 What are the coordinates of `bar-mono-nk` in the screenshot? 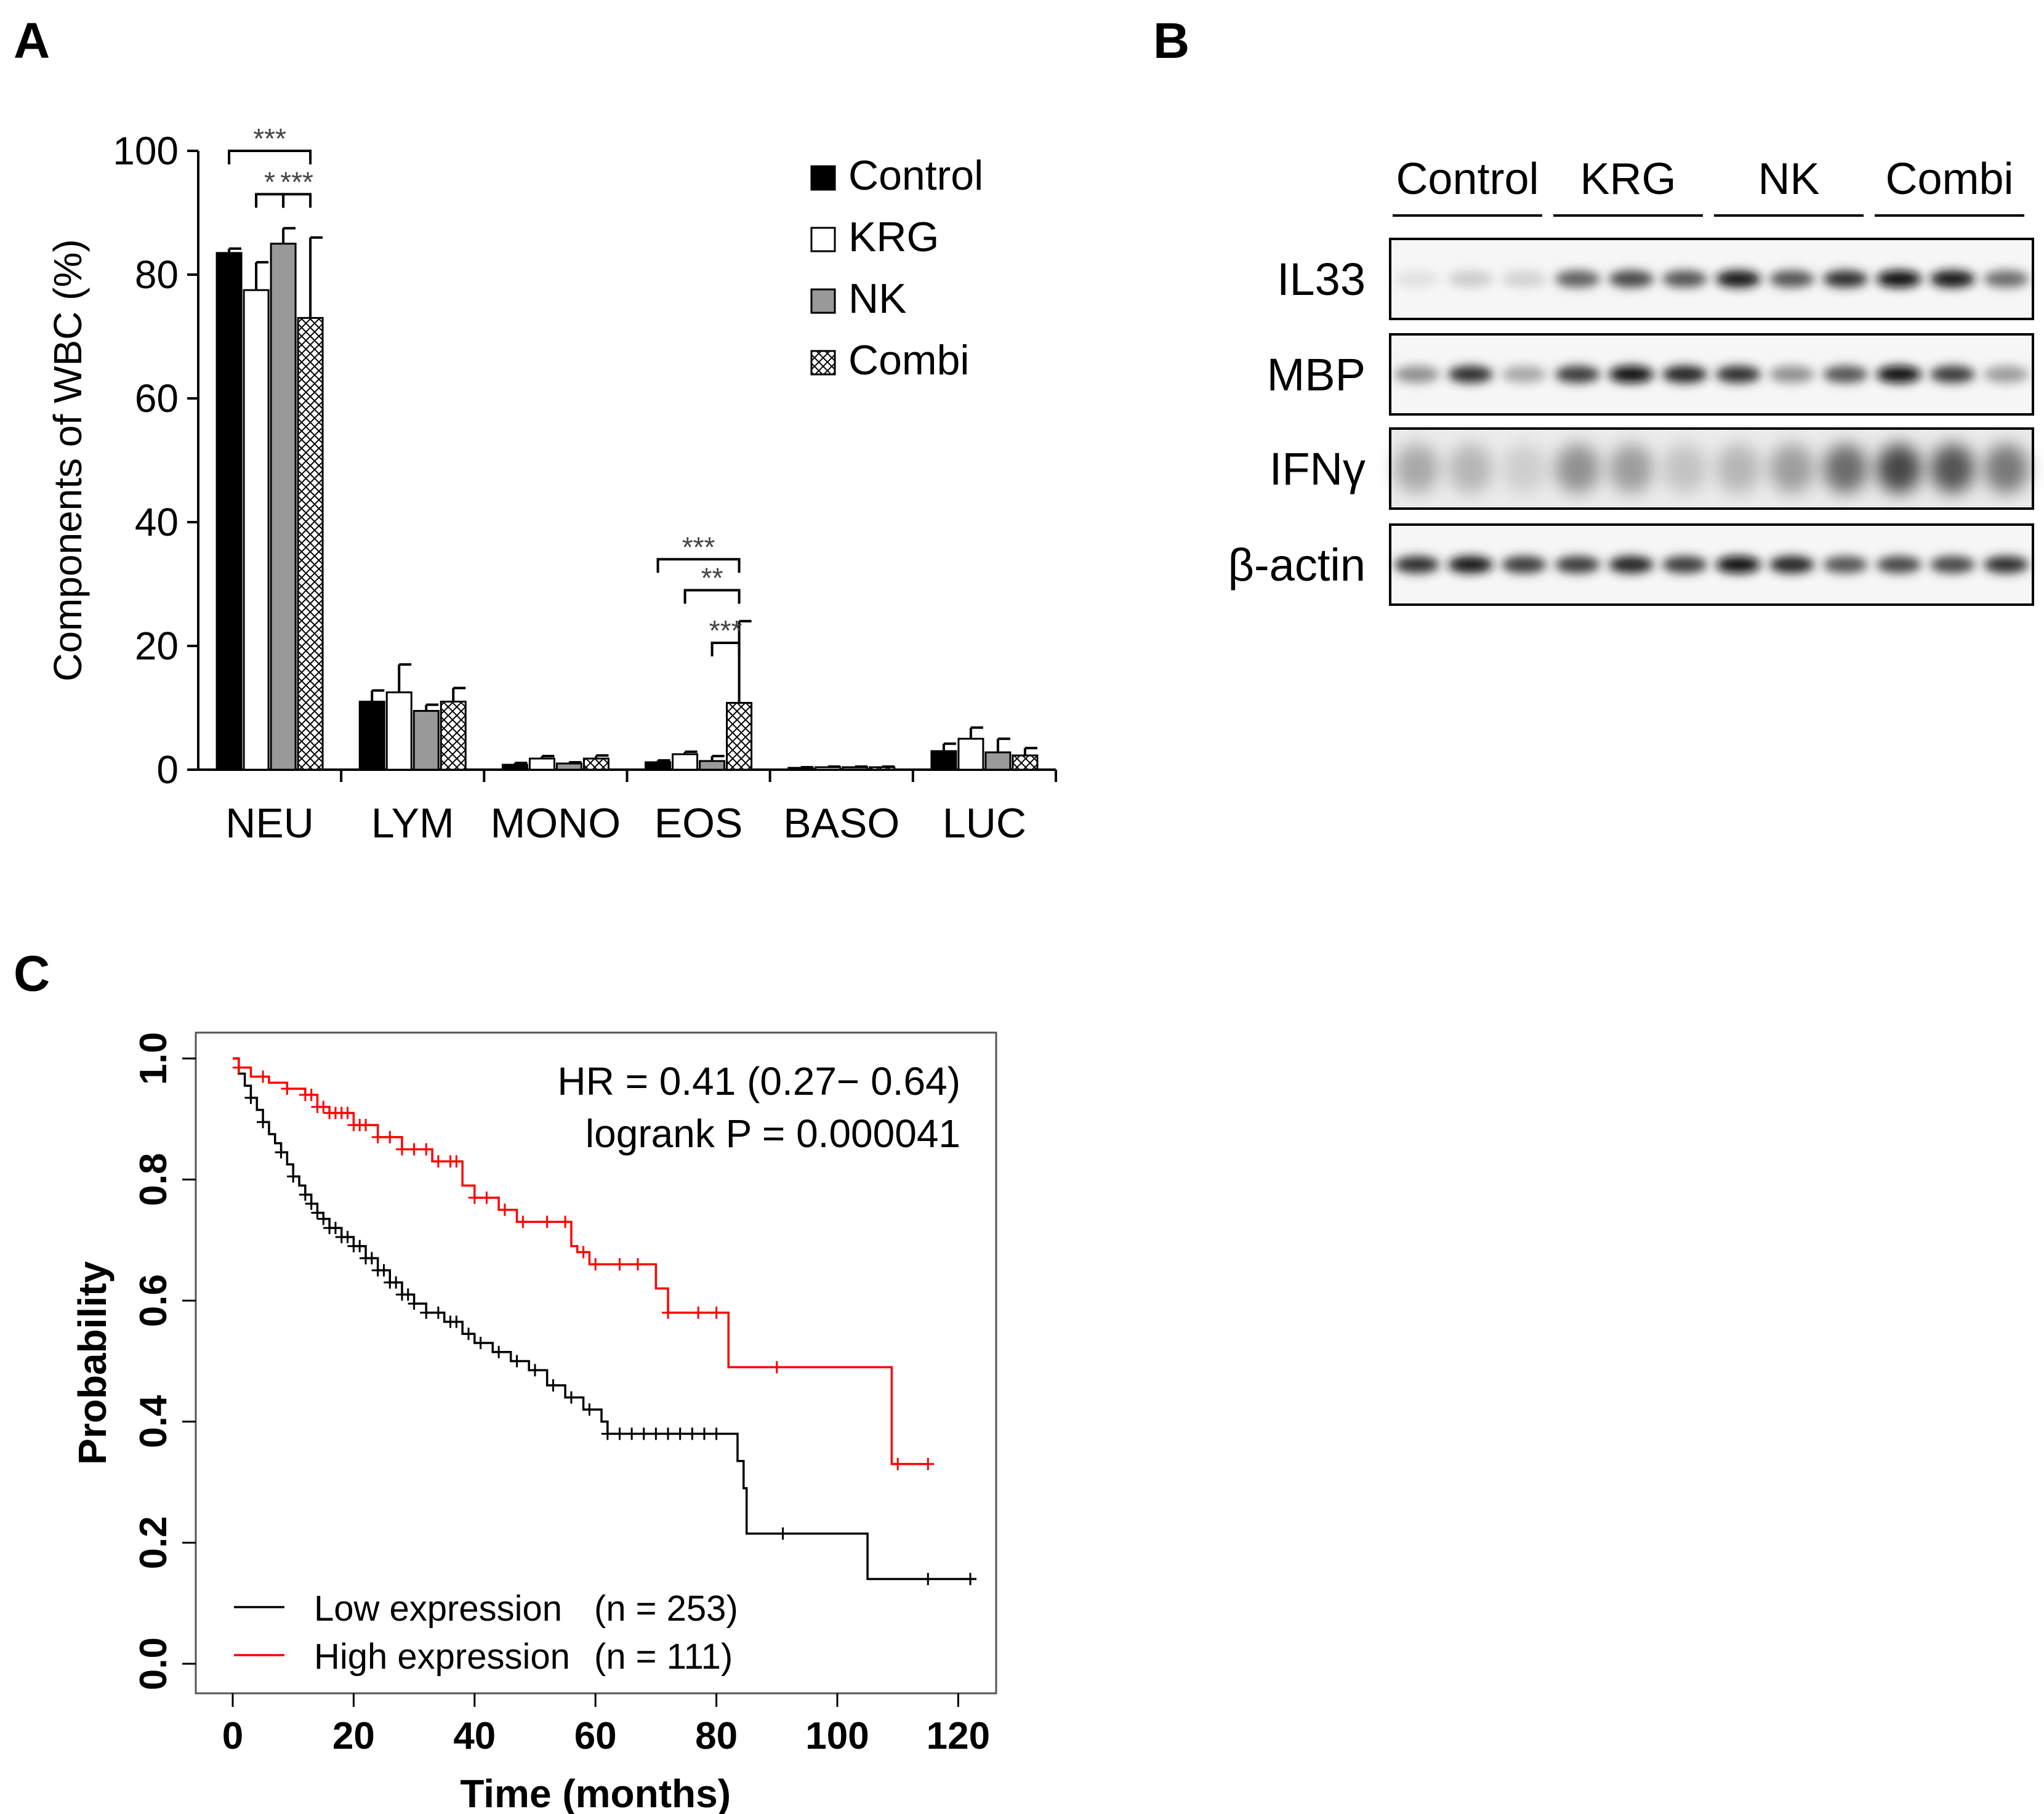 It's located at (568, 766).